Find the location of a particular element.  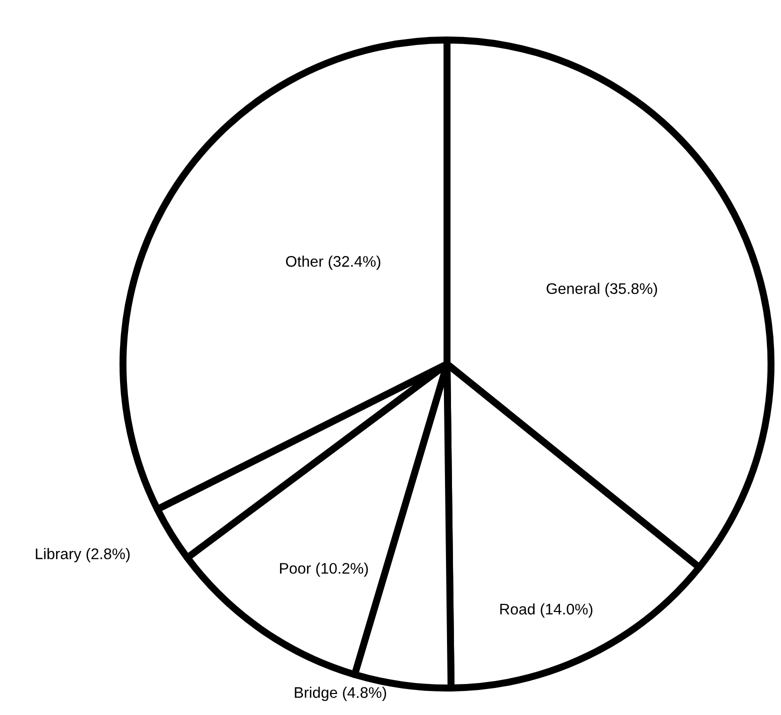

slice-label: Library (2.8%) is located at coordinates (83, 555).